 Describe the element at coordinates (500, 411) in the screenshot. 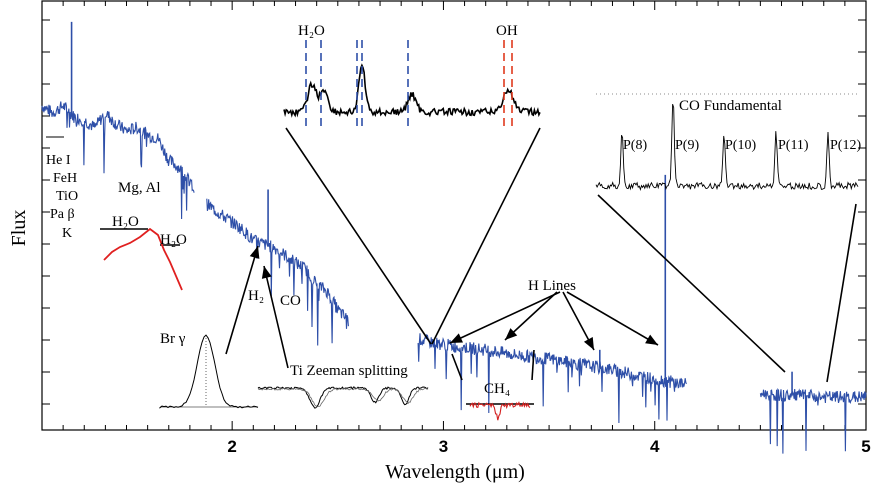

I see `ch4-inset-spectrum` at that location.